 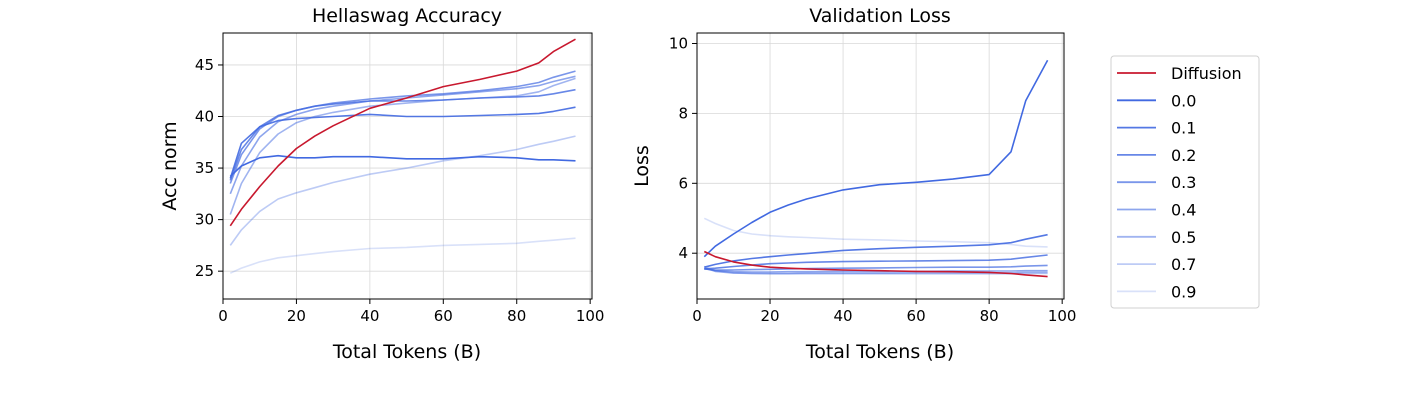 What do you see at coordinates (1183, 210) in the screenshot?
I see `legend-entry: 0.4` at bounding box center [1183, 210].